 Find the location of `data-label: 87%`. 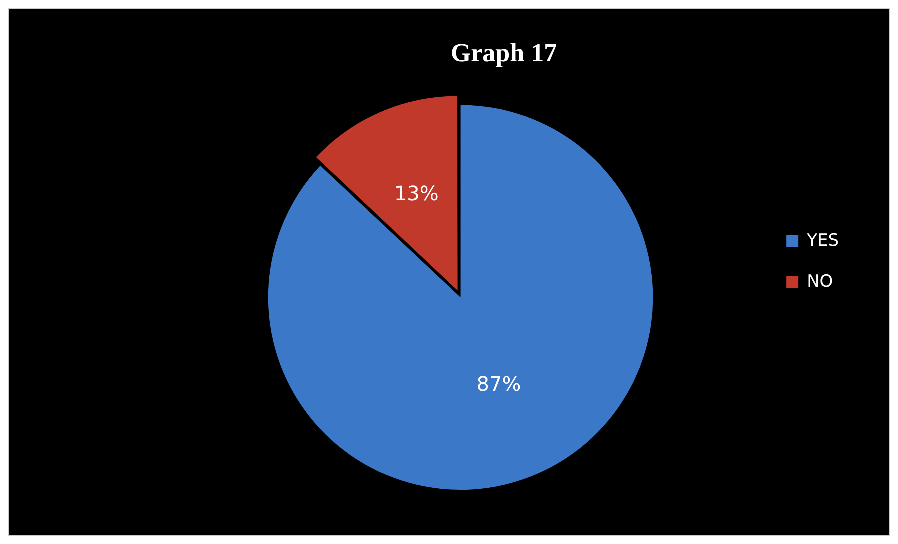

data-label: 87% is located at coordinates (499, 384).